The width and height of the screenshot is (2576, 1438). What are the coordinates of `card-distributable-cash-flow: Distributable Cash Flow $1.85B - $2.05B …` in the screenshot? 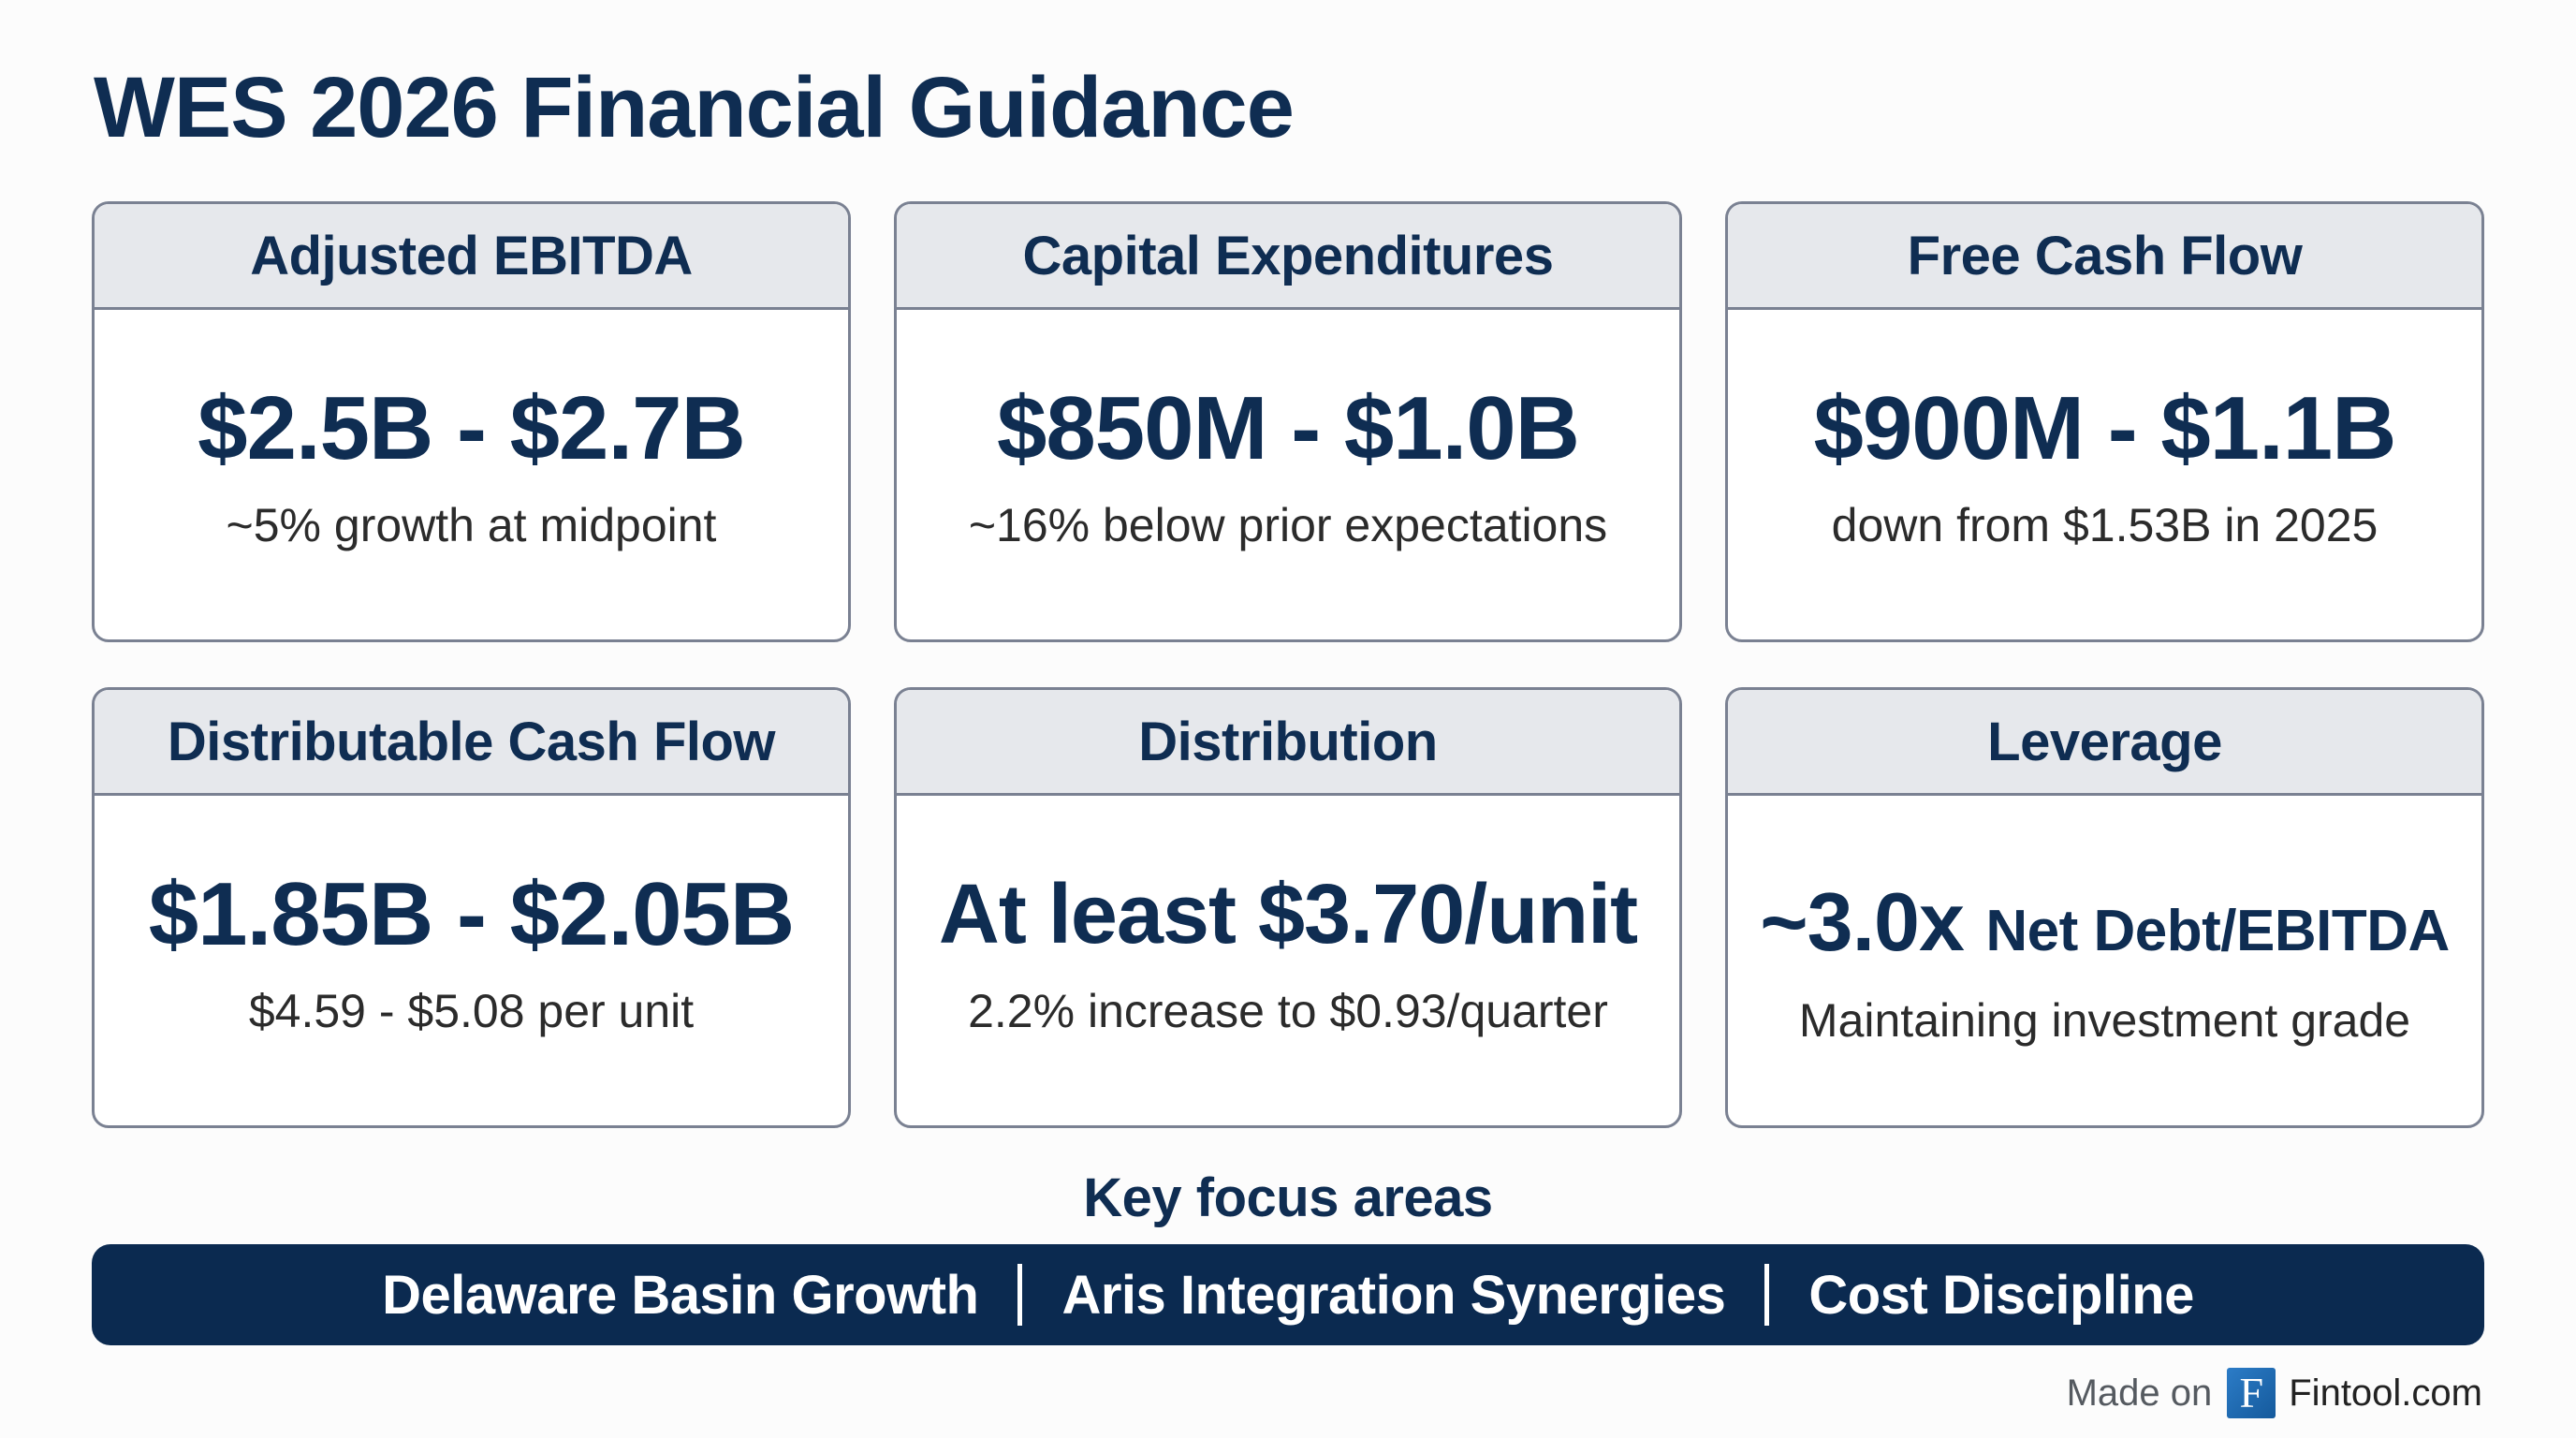 It's located at (471, 907).